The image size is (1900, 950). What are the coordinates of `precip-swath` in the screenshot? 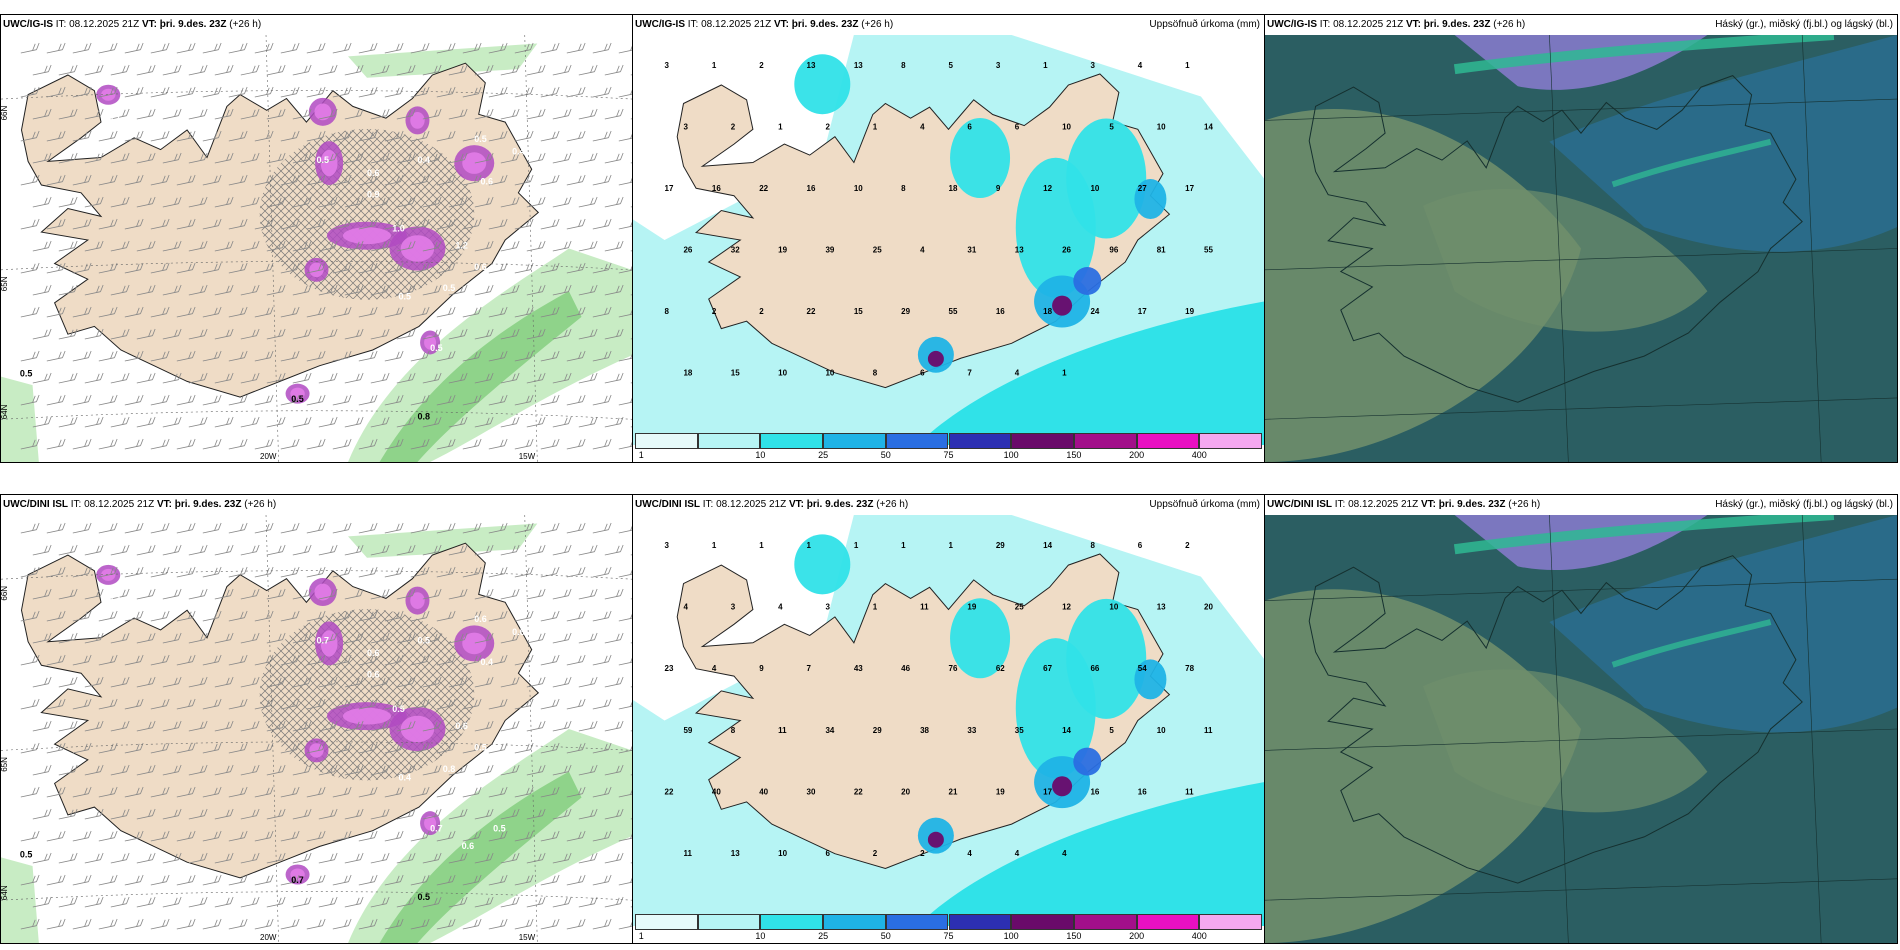 It's located at (480, 857).